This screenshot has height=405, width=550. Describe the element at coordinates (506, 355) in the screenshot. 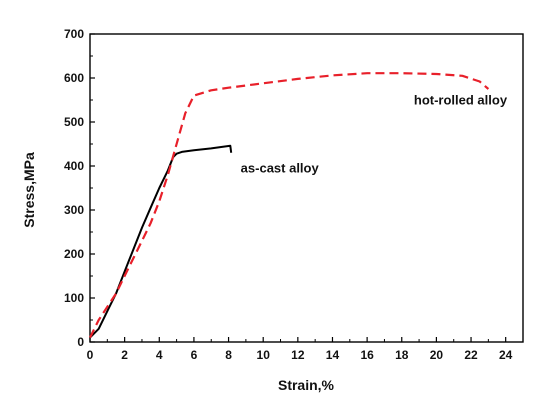

I see `x-tick-label: 24` at that location.